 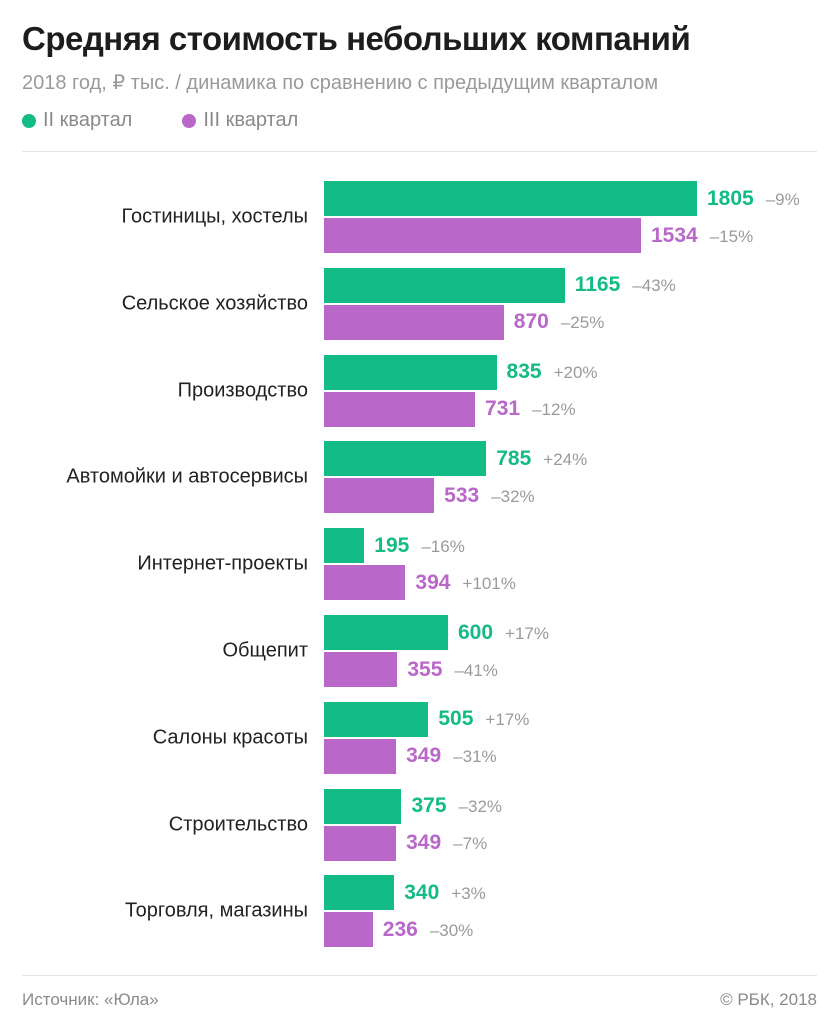 What do you see at coordinates (582, 323) in the screenshot?
I see `change-label-q3: –25%` at bounding box center [582, 323].